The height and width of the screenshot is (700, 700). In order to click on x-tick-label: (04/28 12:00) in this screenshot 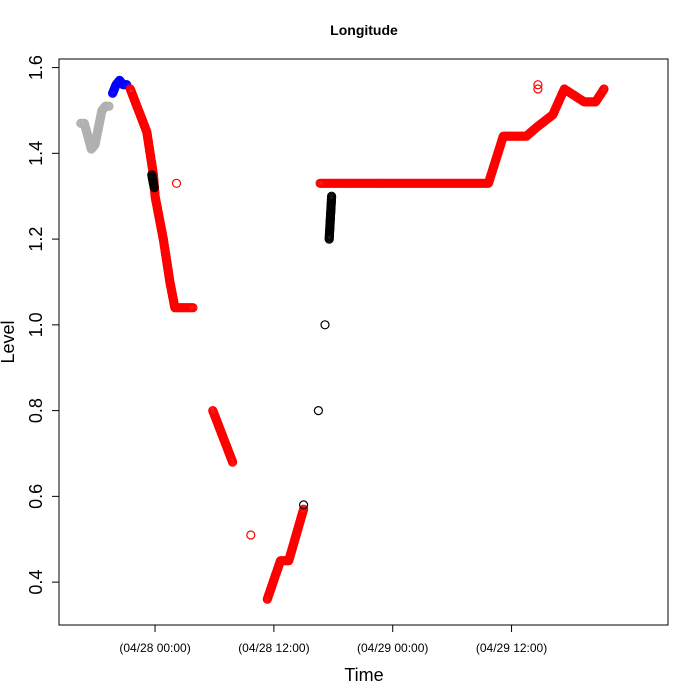, I will do `click(273, 648)`.